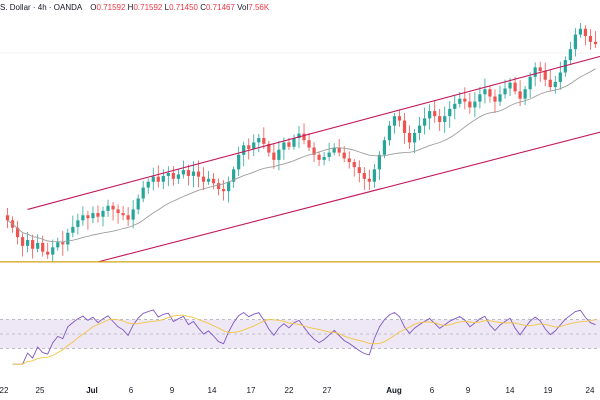 This screenshot has width=600, height=400. What do you see at coordinates (300, 337) in the screenshot?
I see `oscillator-pane` at bounding box center [300, 337].